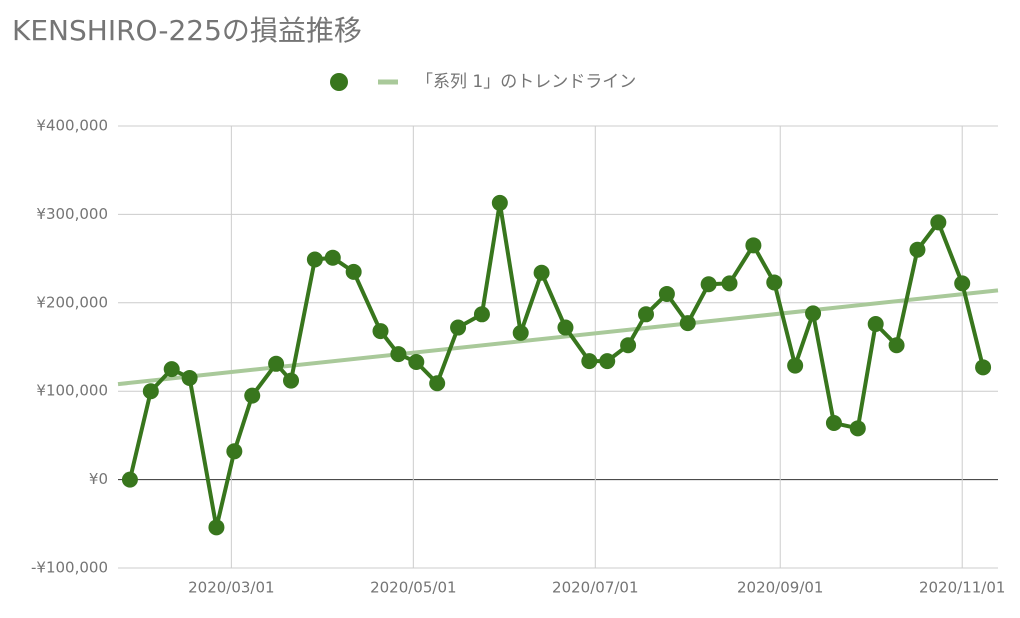 The width and height of the screenshot is (1020, 618). I want to click on y-tick-label: ¥100,000, so click(72, 391).